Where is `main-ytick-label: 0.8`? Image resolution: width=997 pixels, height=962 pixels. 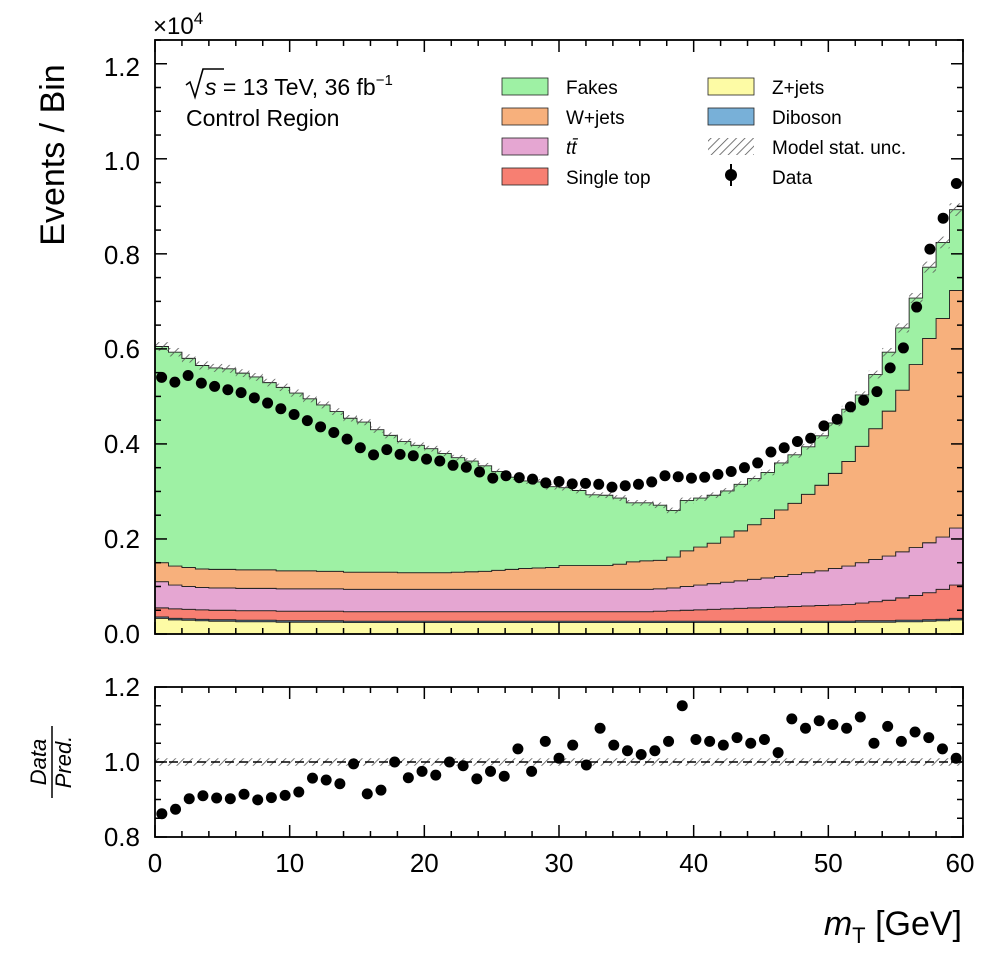 main-ytick-label: 0.8 is located at coordinates (122, 255).